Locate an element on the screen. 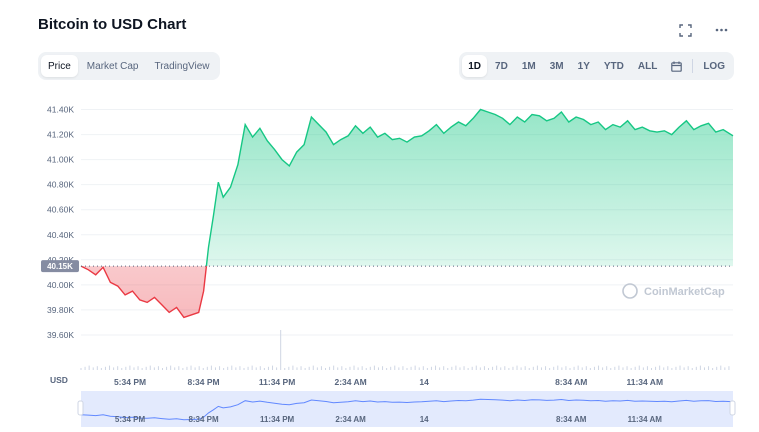 This screenshot has height=432, width=759. navigator-window is located at coordinates (407, 409).